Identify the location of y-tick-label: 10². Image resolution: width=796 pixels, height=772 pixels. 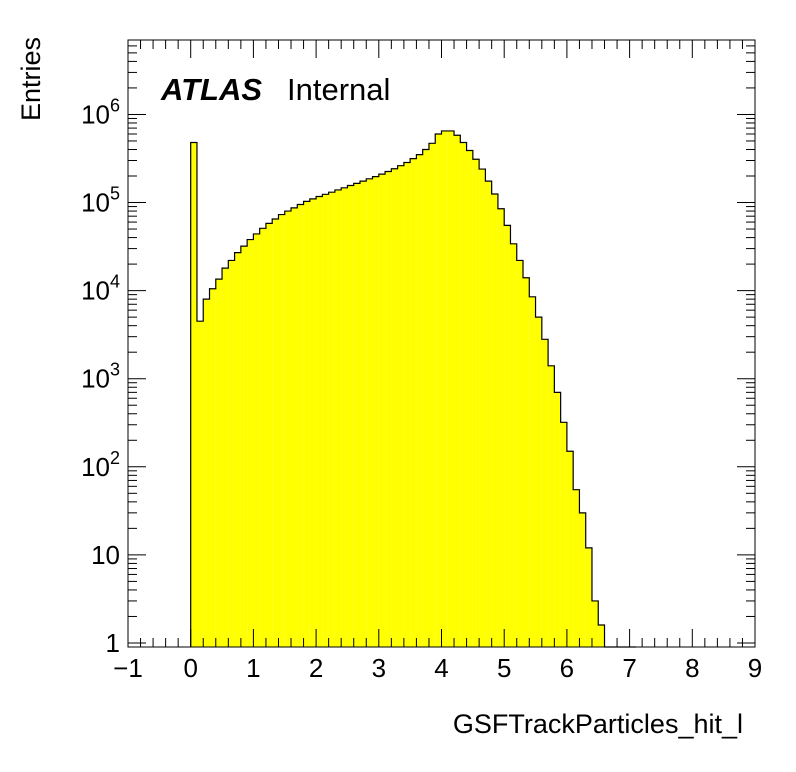
(100, 465).